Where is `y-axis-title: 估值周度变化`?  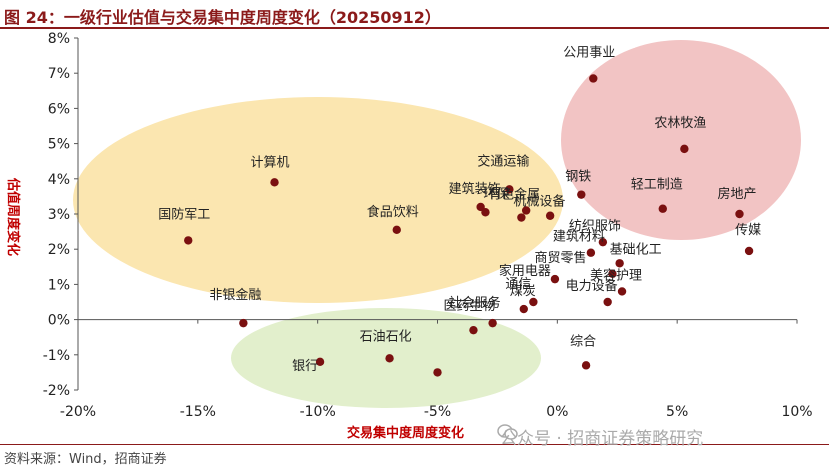
y-axis-title: 估值周度变化 is located at coordinates (13, 216).